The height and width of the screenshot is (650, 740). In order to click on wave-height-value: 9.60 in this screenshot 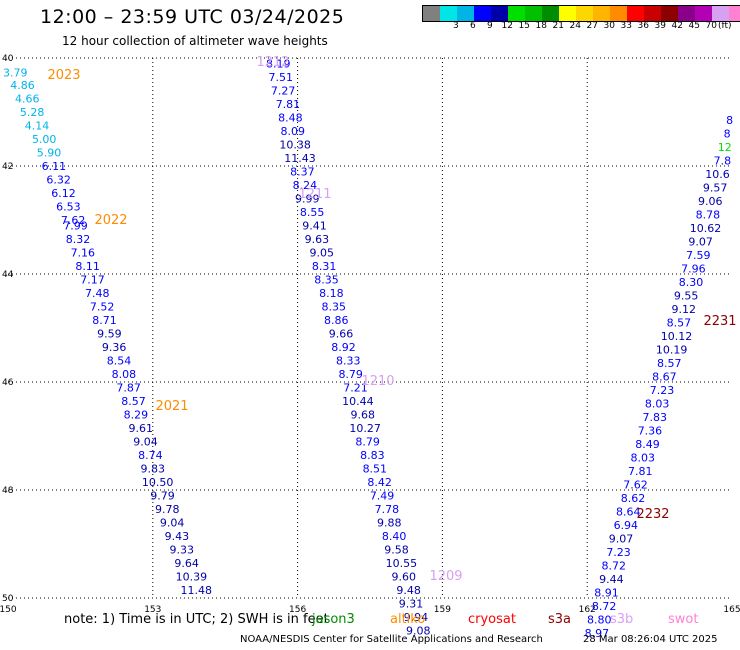, I will do `click(404, 576)`.